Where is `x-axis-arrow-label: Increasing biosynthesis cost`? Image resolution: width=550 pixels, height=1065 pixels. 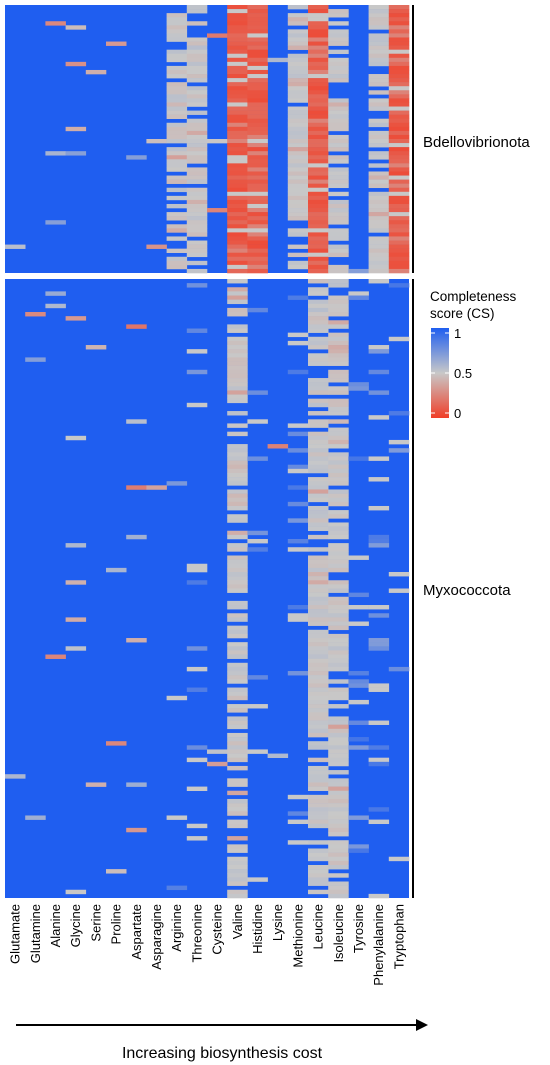 x-axis-arrow-label: Increasing biosynthesis cost is located at coordinates (222, 1053).